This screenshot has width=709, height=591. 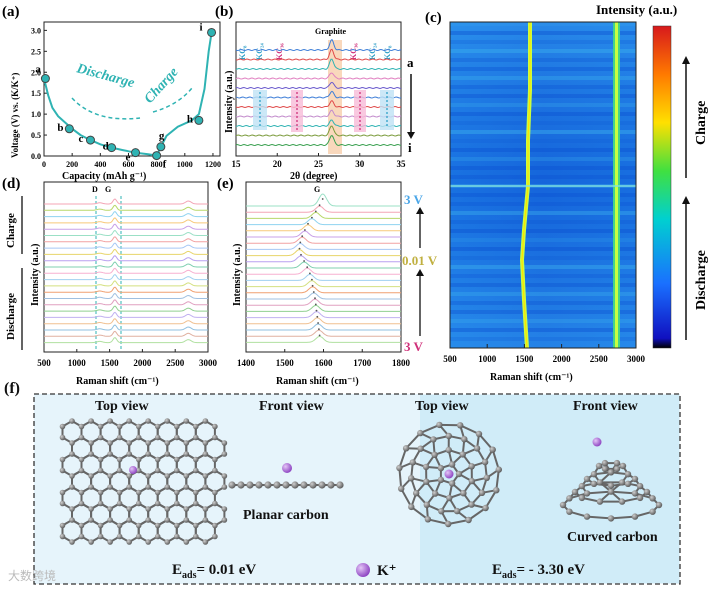 What do you see at coordinates (410, 62) in the screenshot?
I see `b-start-label: a` at bounding box center [410, 62].